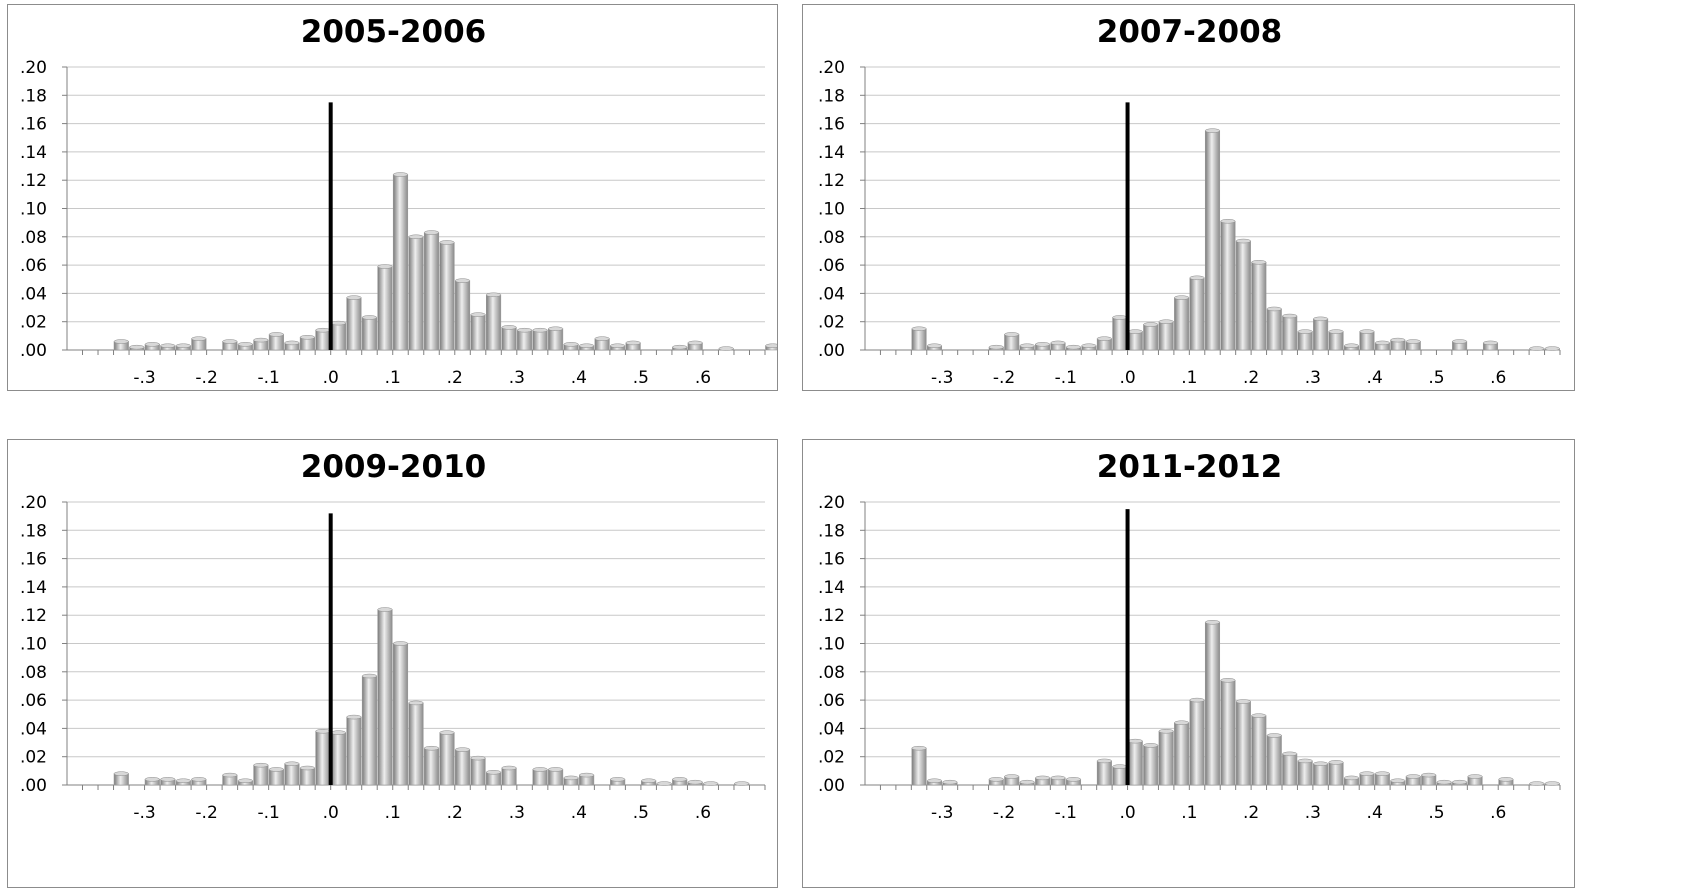 The width and height of the screenshot is (1692, 888). I want to click on y-tick-label: .00, so click(33, 351).